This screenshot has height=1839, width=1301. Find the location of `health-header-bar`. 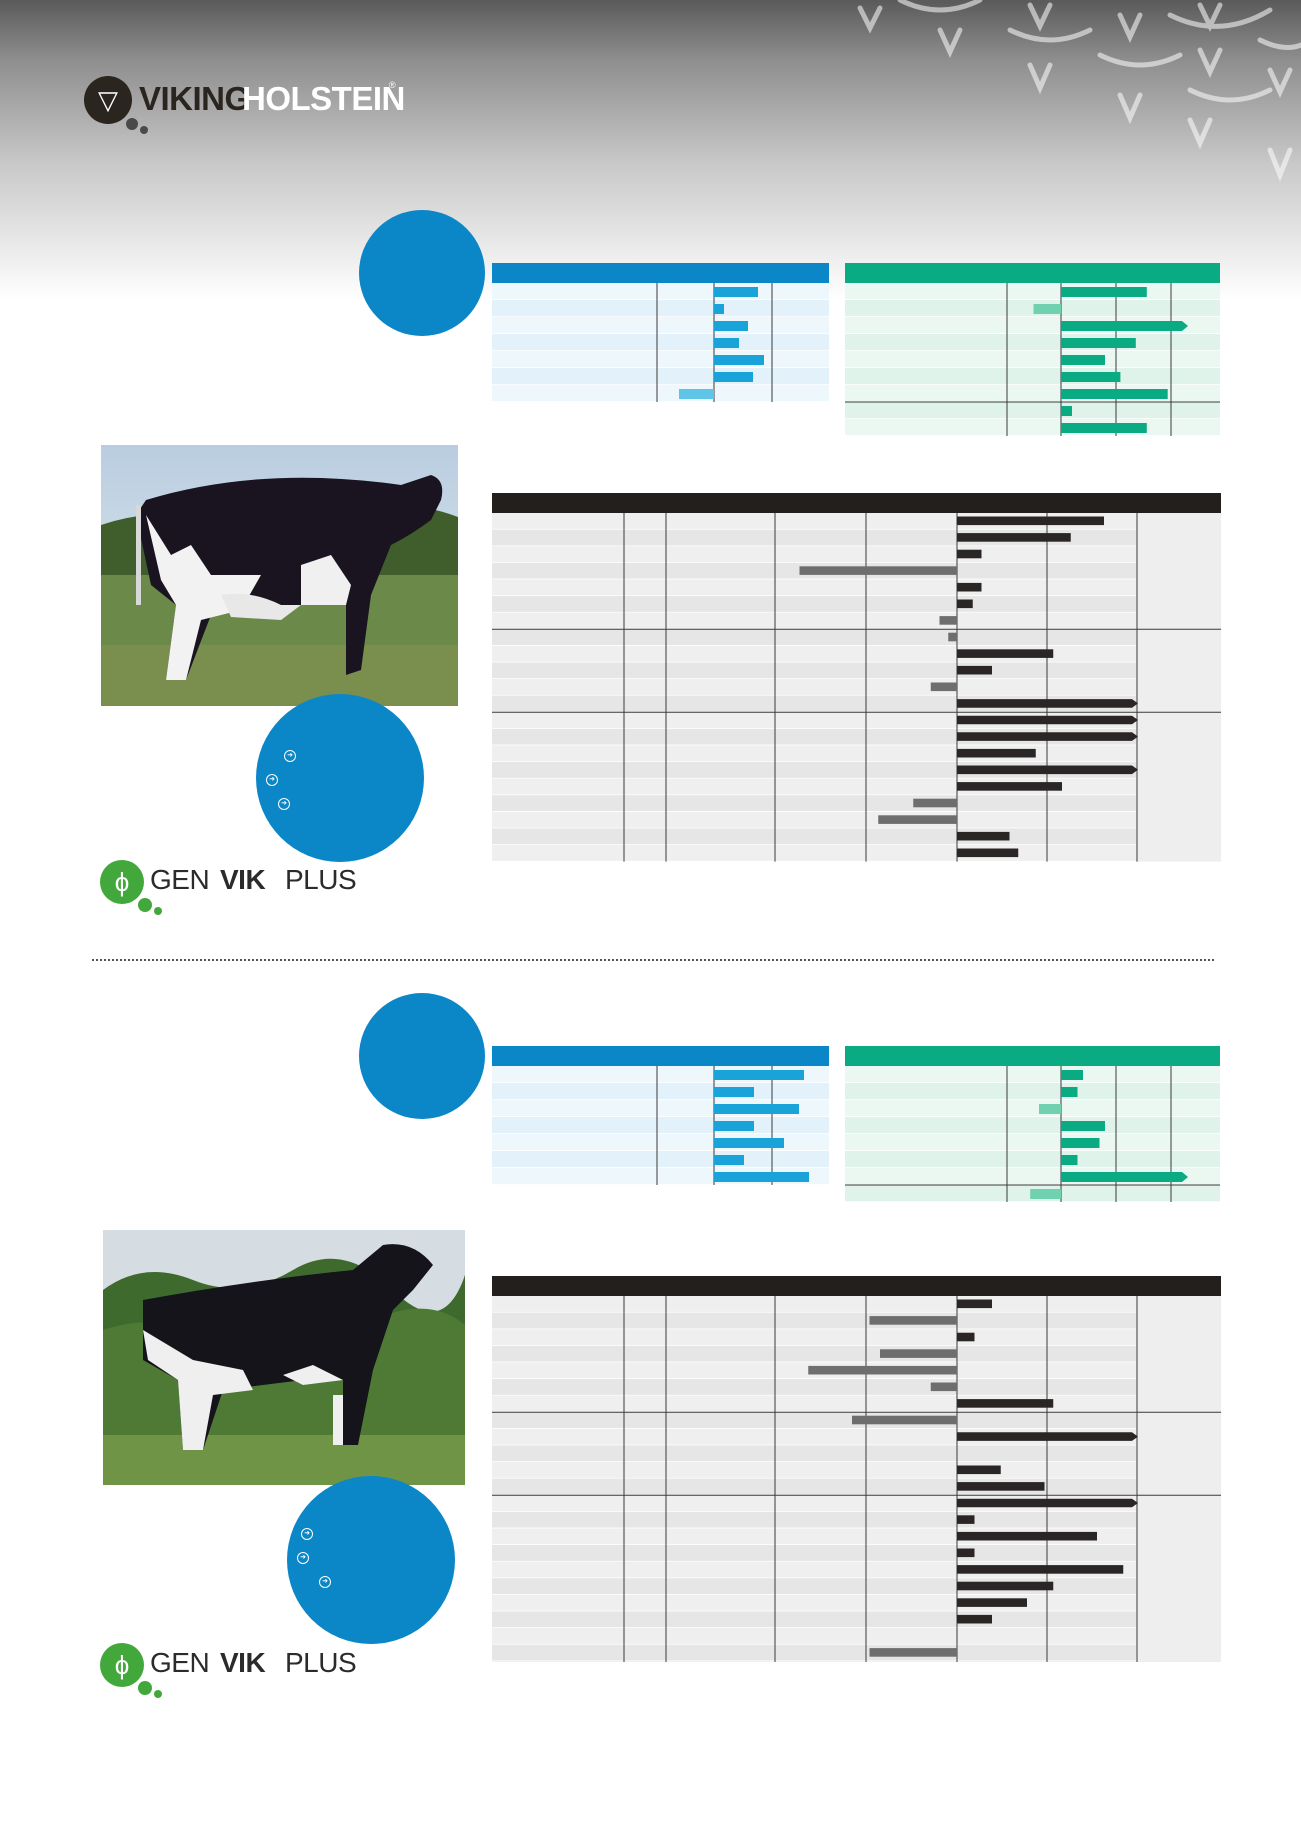

health-header-bar is located at coordinates (1032, 273).